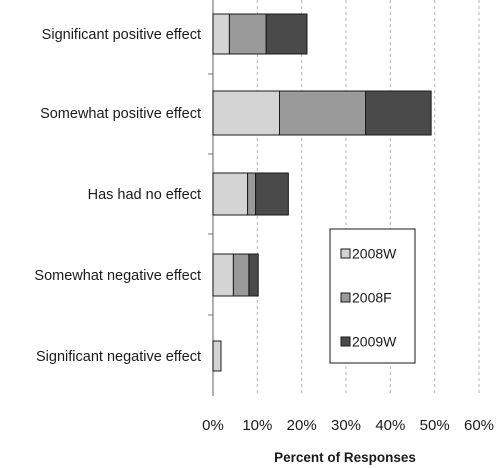 Image resolution: width=496 pixels, height=468 pixels. I want to click on x-tick-label: 20%, so click(302, 425).